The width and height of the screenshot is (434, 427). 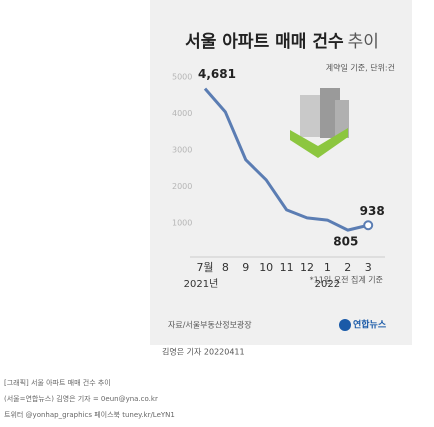 What do you see at coordinates (81, 398) in the screenshot?
I see `caption: (서울=연합뉴스) 김영은 기자 = 0eun@yna.co.kr` at bounding box center [81, 398].